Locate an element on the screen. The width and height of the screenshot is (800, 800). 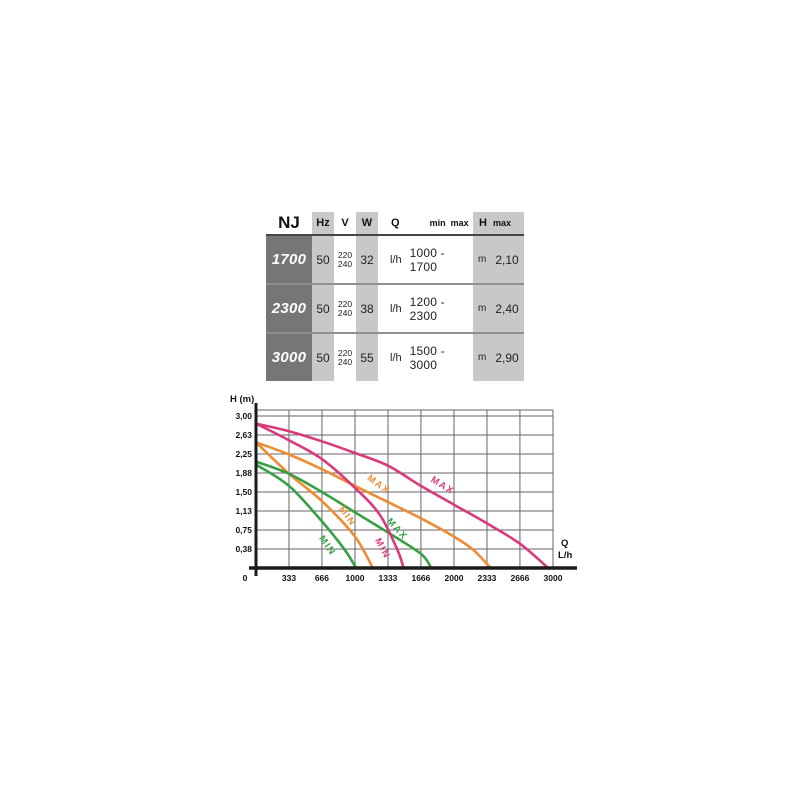
head-value: 2,40 is located at coordinates (507, 308).